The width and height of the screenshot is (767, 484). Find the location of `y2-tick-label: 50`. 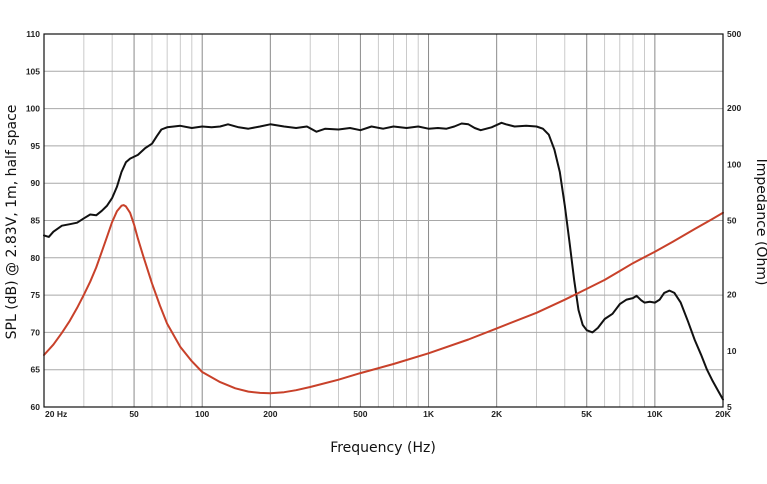

y2-tick-label: 50 is located at coordinates (732, 221).